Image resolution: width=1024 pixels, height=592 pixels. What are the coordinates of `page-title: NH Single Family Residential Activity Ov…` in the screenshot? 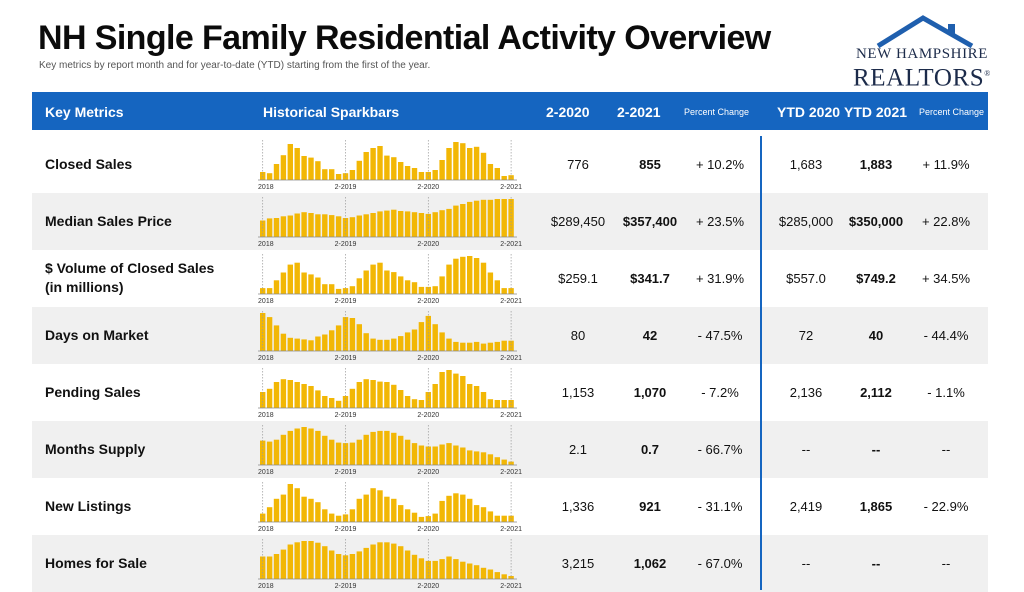 It's located at (404, 38).